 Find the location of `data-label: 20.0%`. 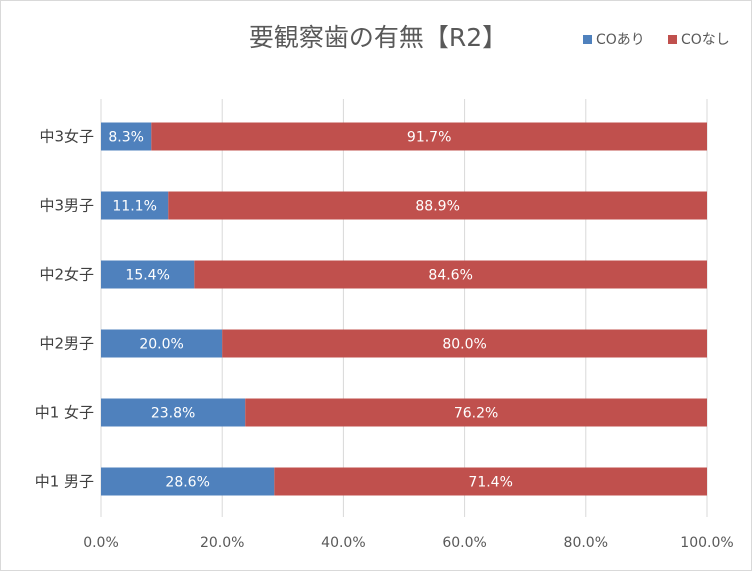

data-label: 20.0% is located at coordinates (161, 345).